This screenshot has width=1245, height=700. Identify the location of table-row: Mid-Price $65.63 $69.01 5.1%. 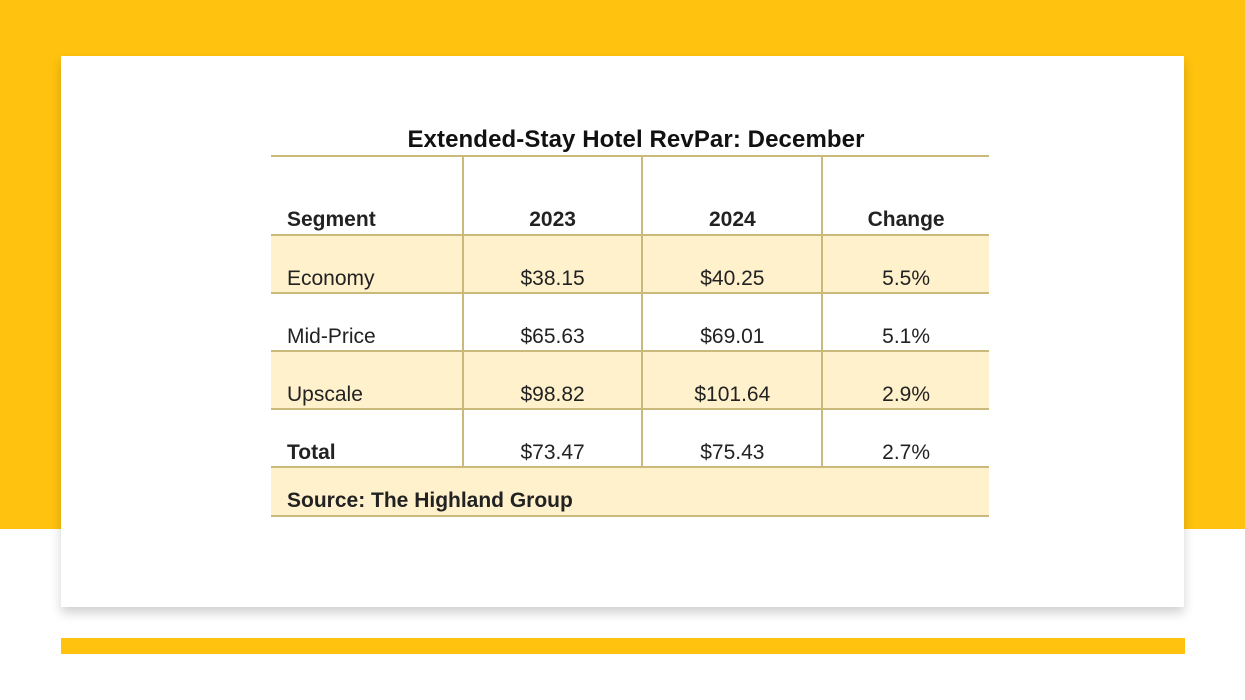
(630, 322).